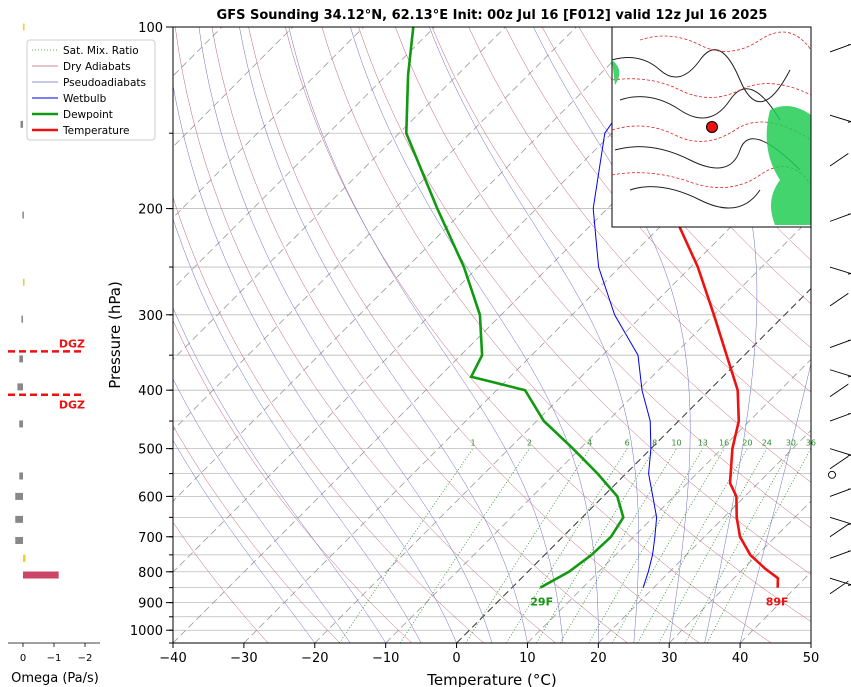 Image resolution: width=851 pixels, height=687 pixels. I want to click on y-tick-label: 300, so click(150, 316).